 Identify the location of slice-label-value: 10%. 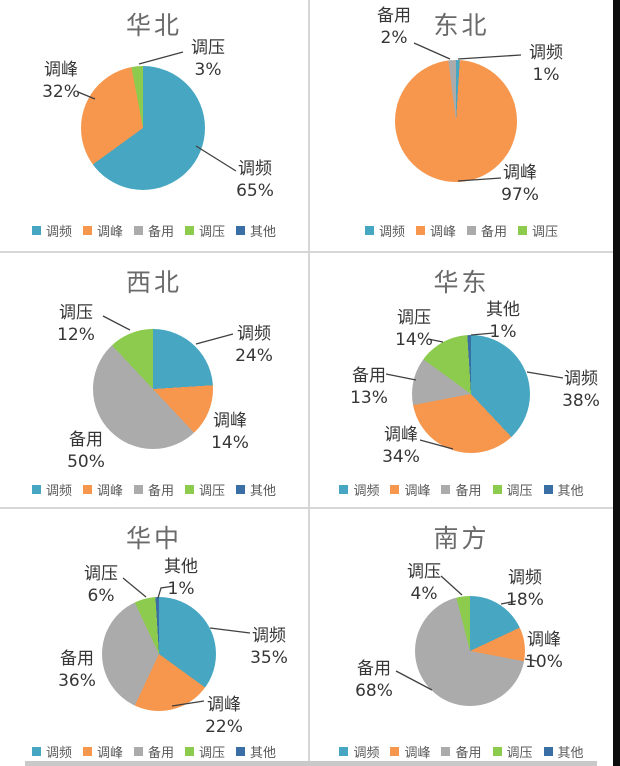
(544, 662).